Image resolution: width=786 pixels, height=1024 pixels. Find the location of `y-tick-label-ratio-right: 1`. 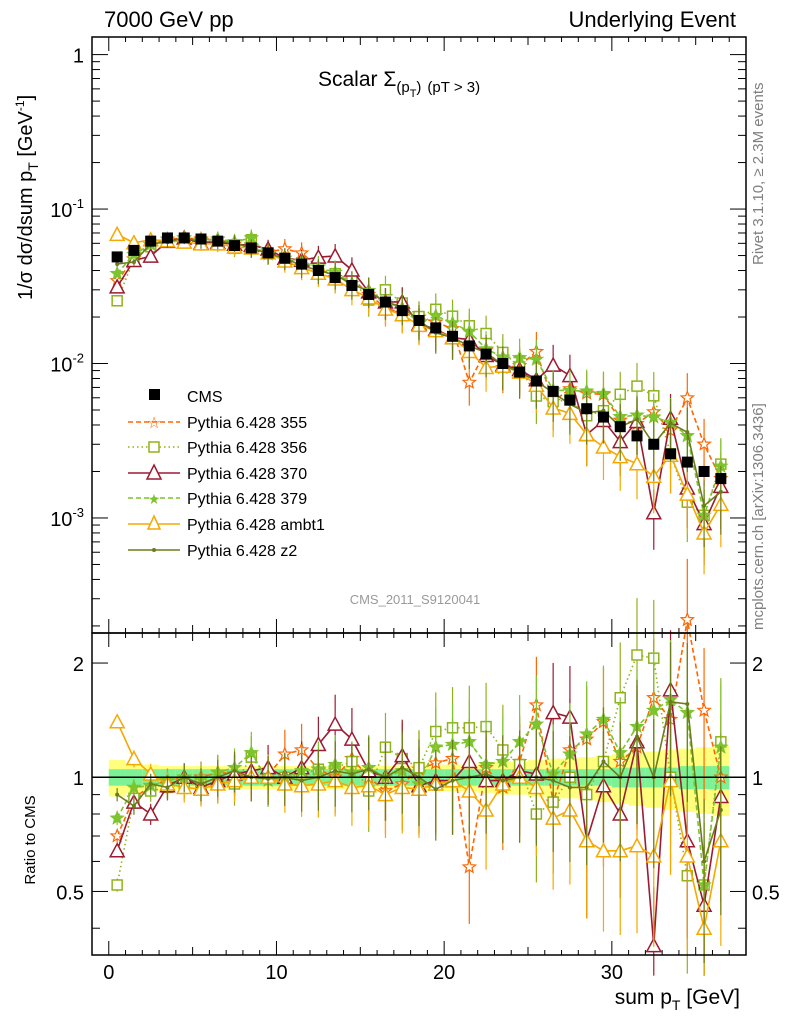

y-tick-label-ratio-right: 1 is located at coordinates (757, 779).